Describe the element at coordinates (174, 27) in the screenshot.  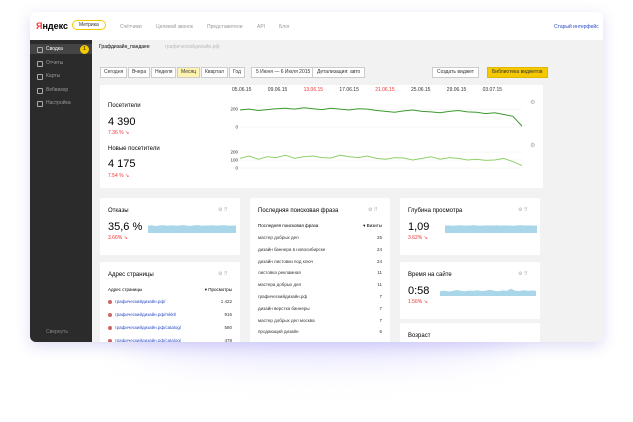
I see `menu-item: Целевой звонок` at that location.